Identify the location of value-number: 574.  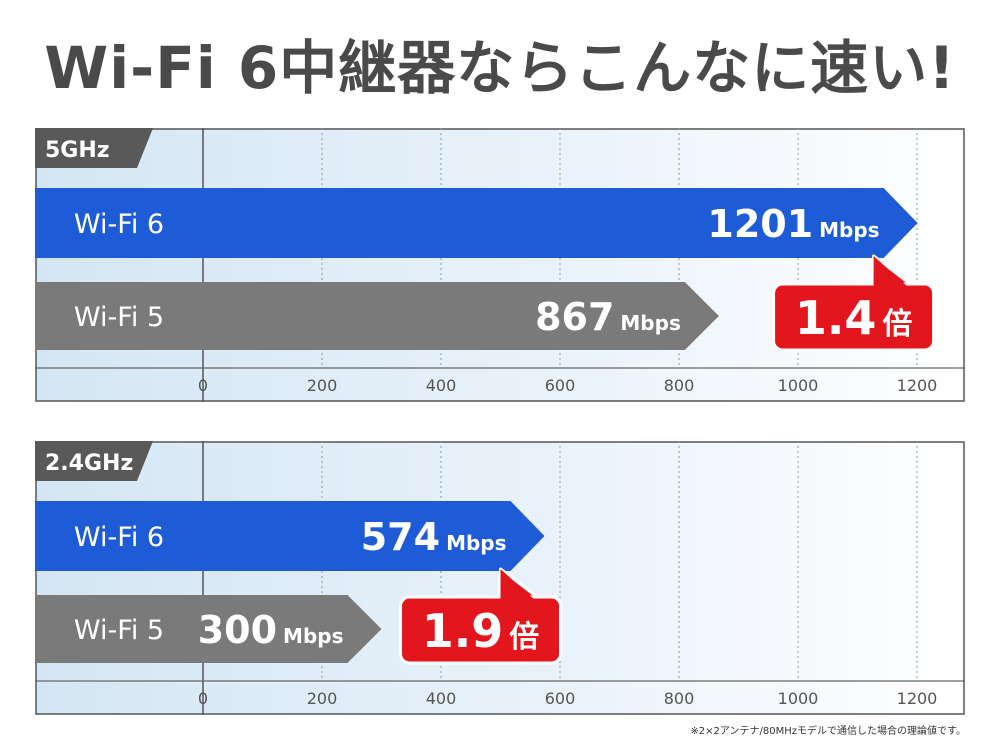
(400, 537).